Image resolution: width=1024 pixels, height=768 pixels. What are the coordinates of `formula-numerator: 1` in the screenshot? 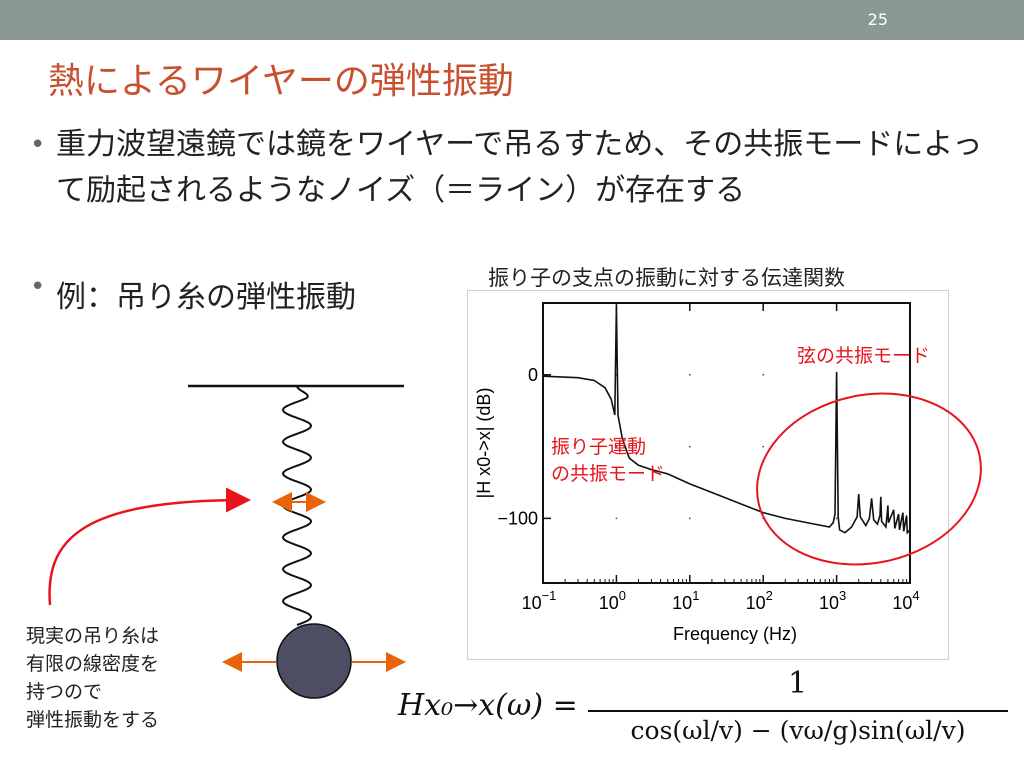 It's located at (798, 683).